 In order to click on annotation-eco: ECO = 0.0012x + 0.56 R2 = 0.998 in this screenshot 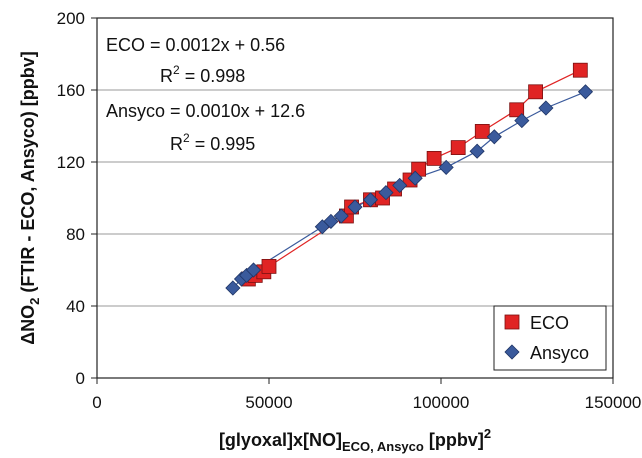, I will do `click(195, 60)`.